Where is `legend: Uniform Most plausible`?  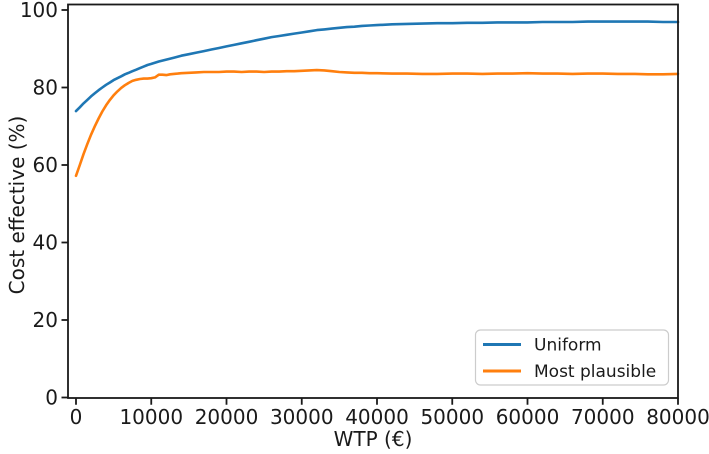
legend: Uniform Most plausible is located at coordinates (572, 357).